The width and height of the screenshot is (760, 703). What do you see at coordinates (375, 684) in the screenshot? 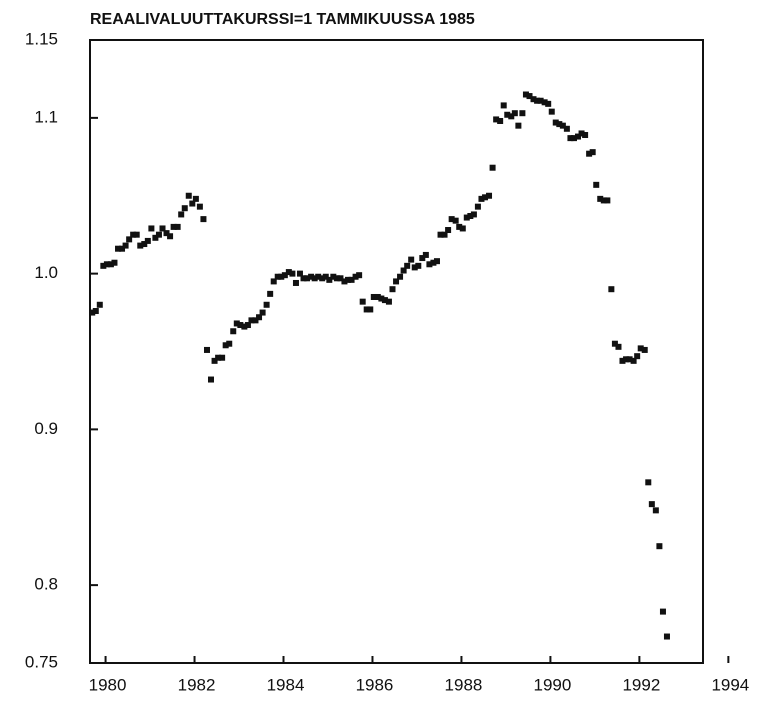
I see `x-tick-label: 1986` at bounding box center [375, 684].